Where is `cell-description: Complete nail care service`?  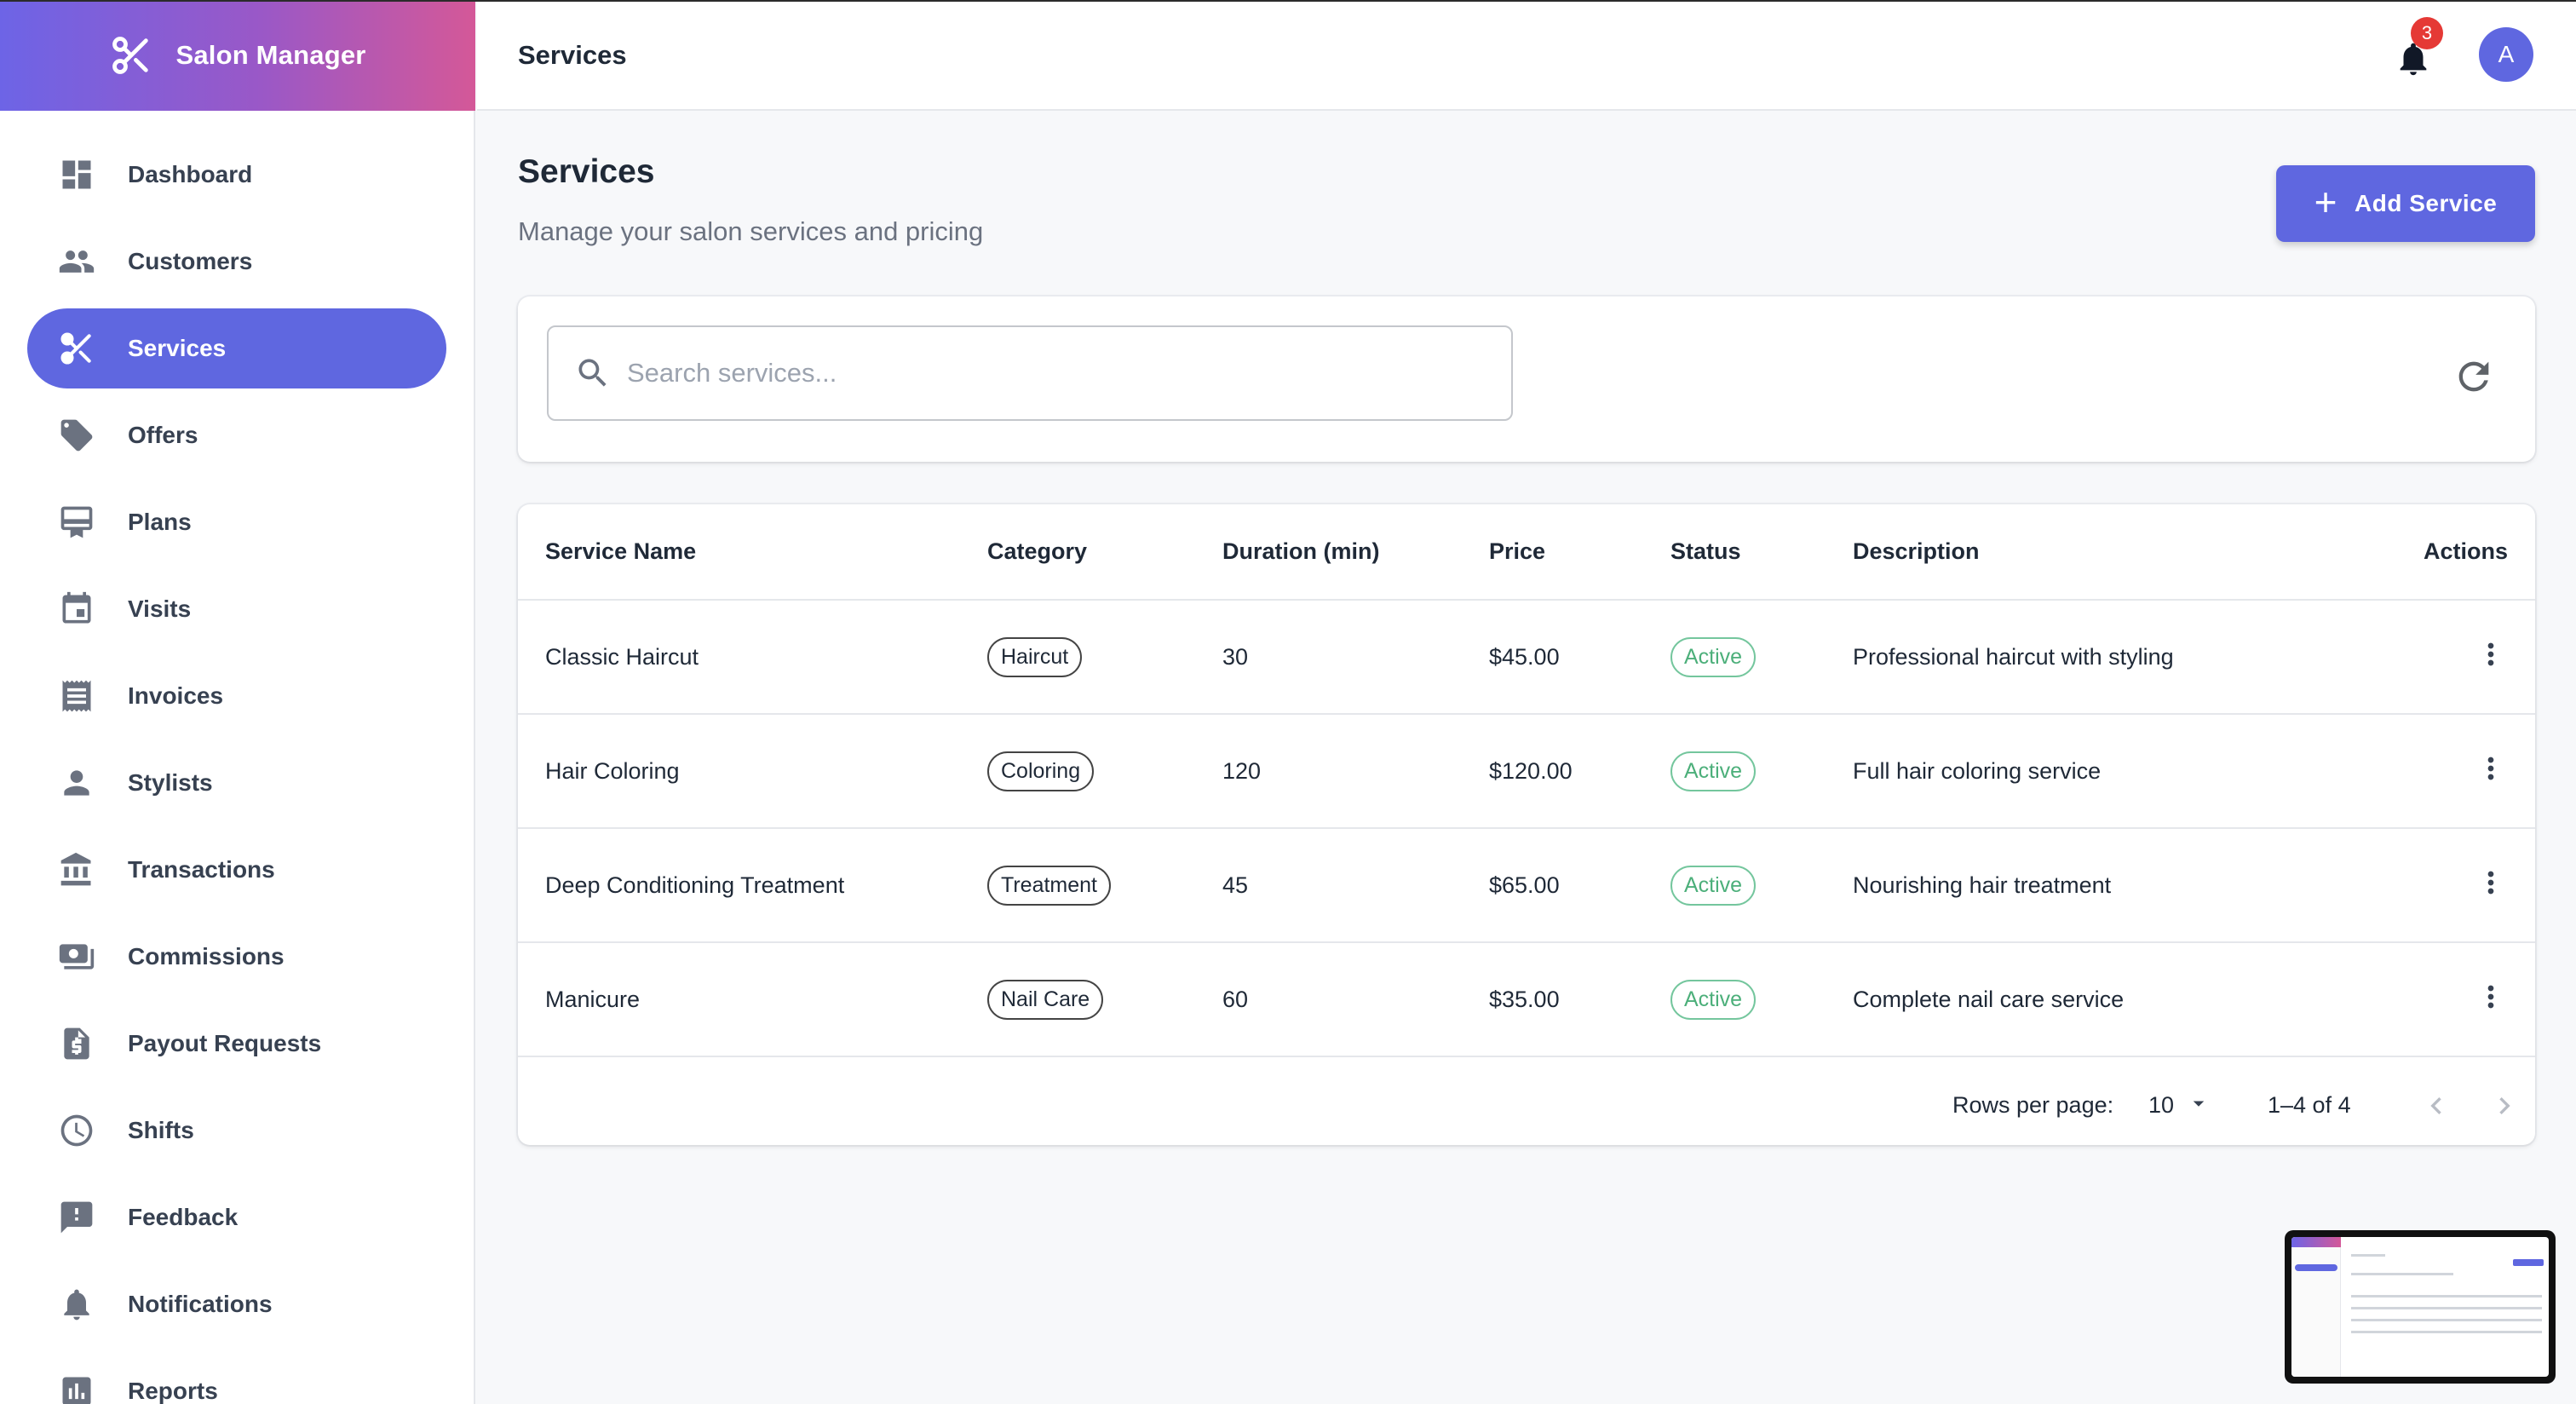
cell-description: Complete nail care service is located at coordinates (1989, 999).